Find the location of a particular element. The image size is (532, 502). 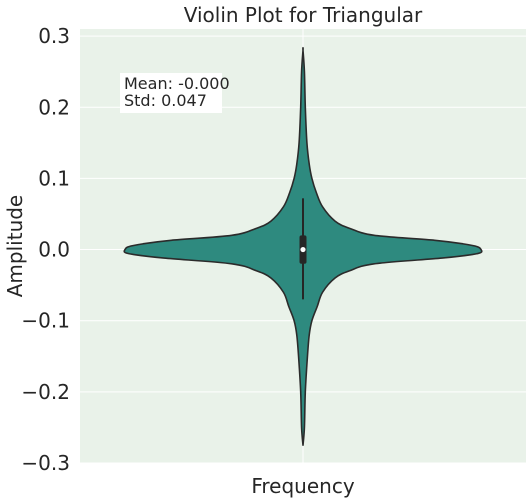

y-axis-ticks: −0.3 −0.2 −0.1 0.0 0.1 0.2 0.3 is located at coordinates (45, 249).